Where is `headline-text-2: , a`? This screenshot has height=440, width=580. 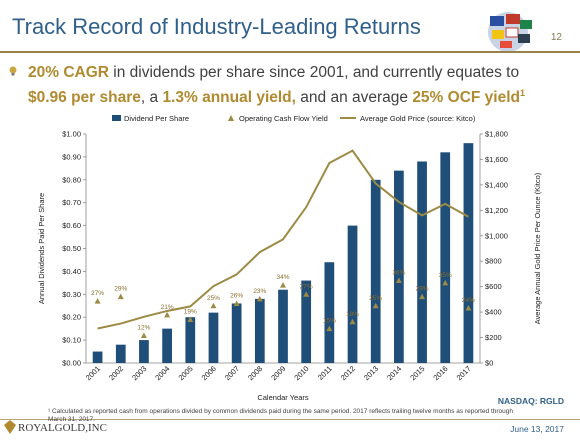
headline-text-2: , a is located at coordinates (151, 98).